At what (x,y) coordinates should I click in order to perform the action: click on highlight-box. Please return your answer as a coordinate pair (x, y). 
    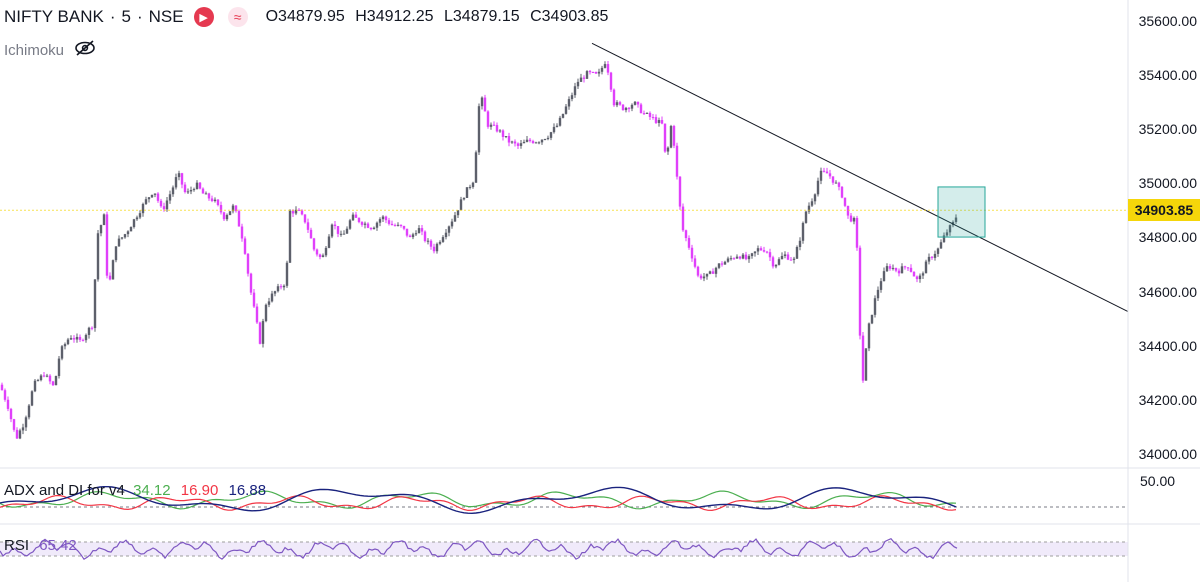
    Looking at the image, I should click on (961, 212).